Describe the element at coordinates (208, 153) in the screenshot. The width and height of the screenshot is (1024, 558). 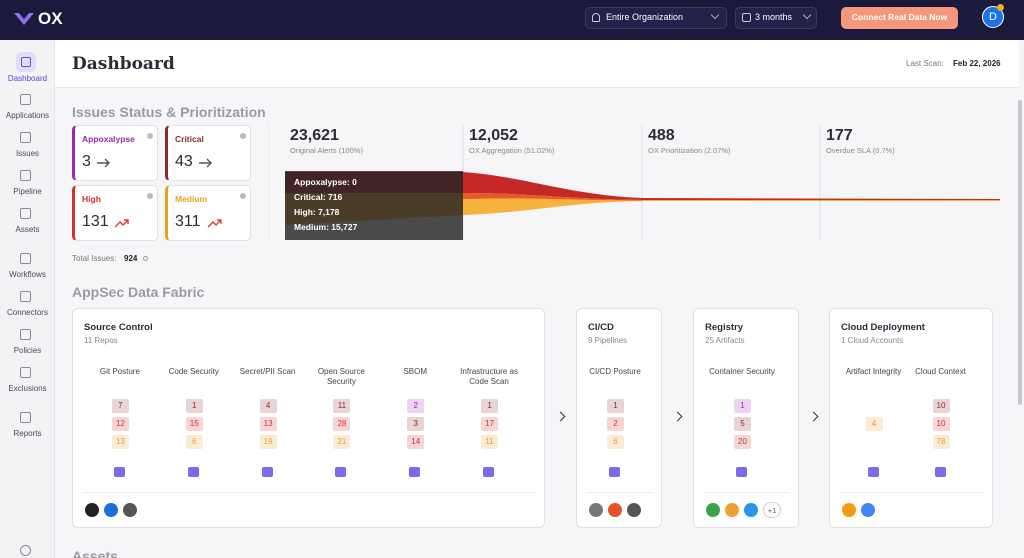
I see `severity-card: Critical 43` at that location.